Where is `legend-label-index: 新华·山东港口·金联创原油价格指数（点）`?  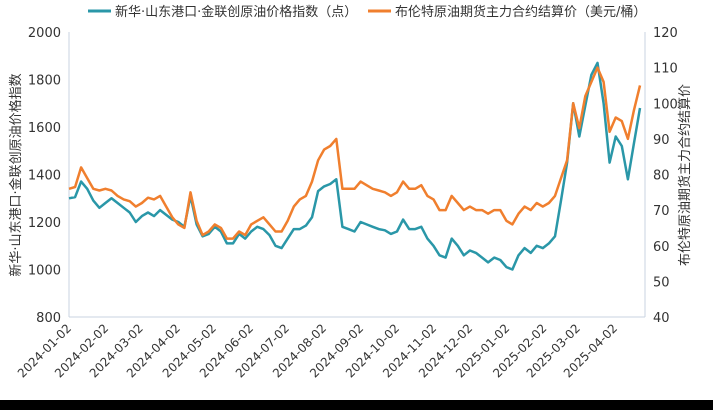
legend-label-index: 新华·山东港口·金联创原油价格指数（点） is located at coordinates (236, 12).